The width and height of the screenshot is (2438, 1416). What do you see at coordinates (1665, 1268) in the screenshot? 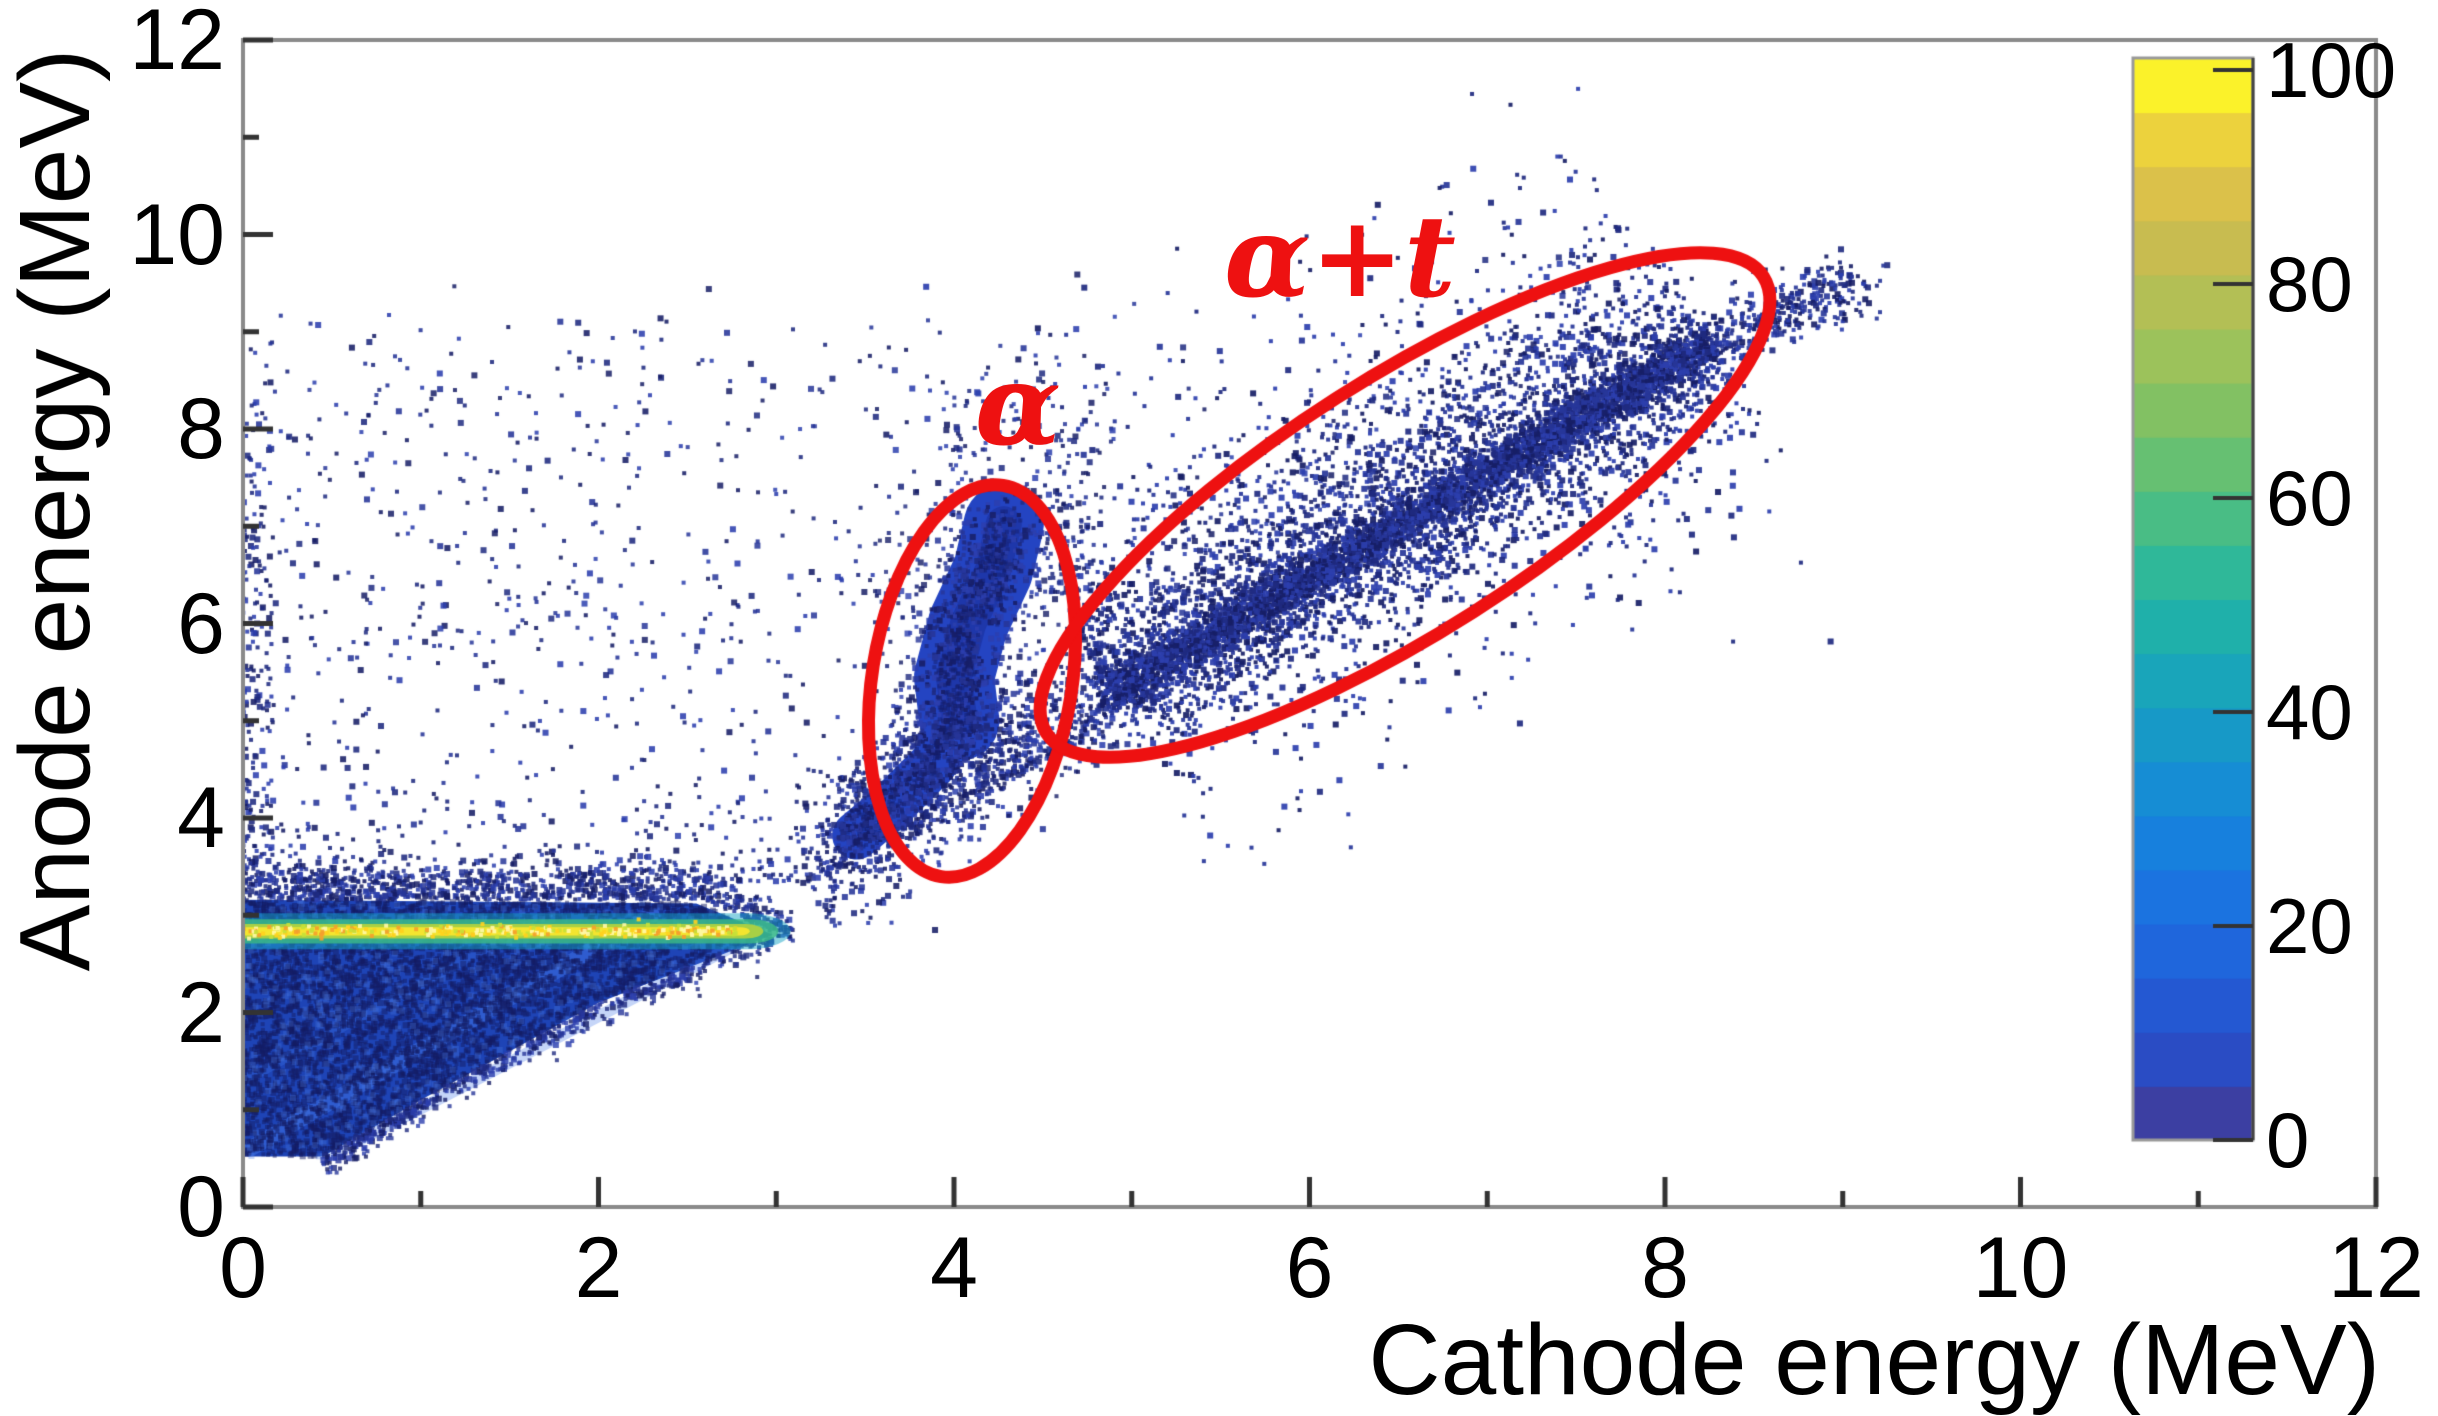
I see `x-tick-label: 8` at bounding box center [1665, 1268].